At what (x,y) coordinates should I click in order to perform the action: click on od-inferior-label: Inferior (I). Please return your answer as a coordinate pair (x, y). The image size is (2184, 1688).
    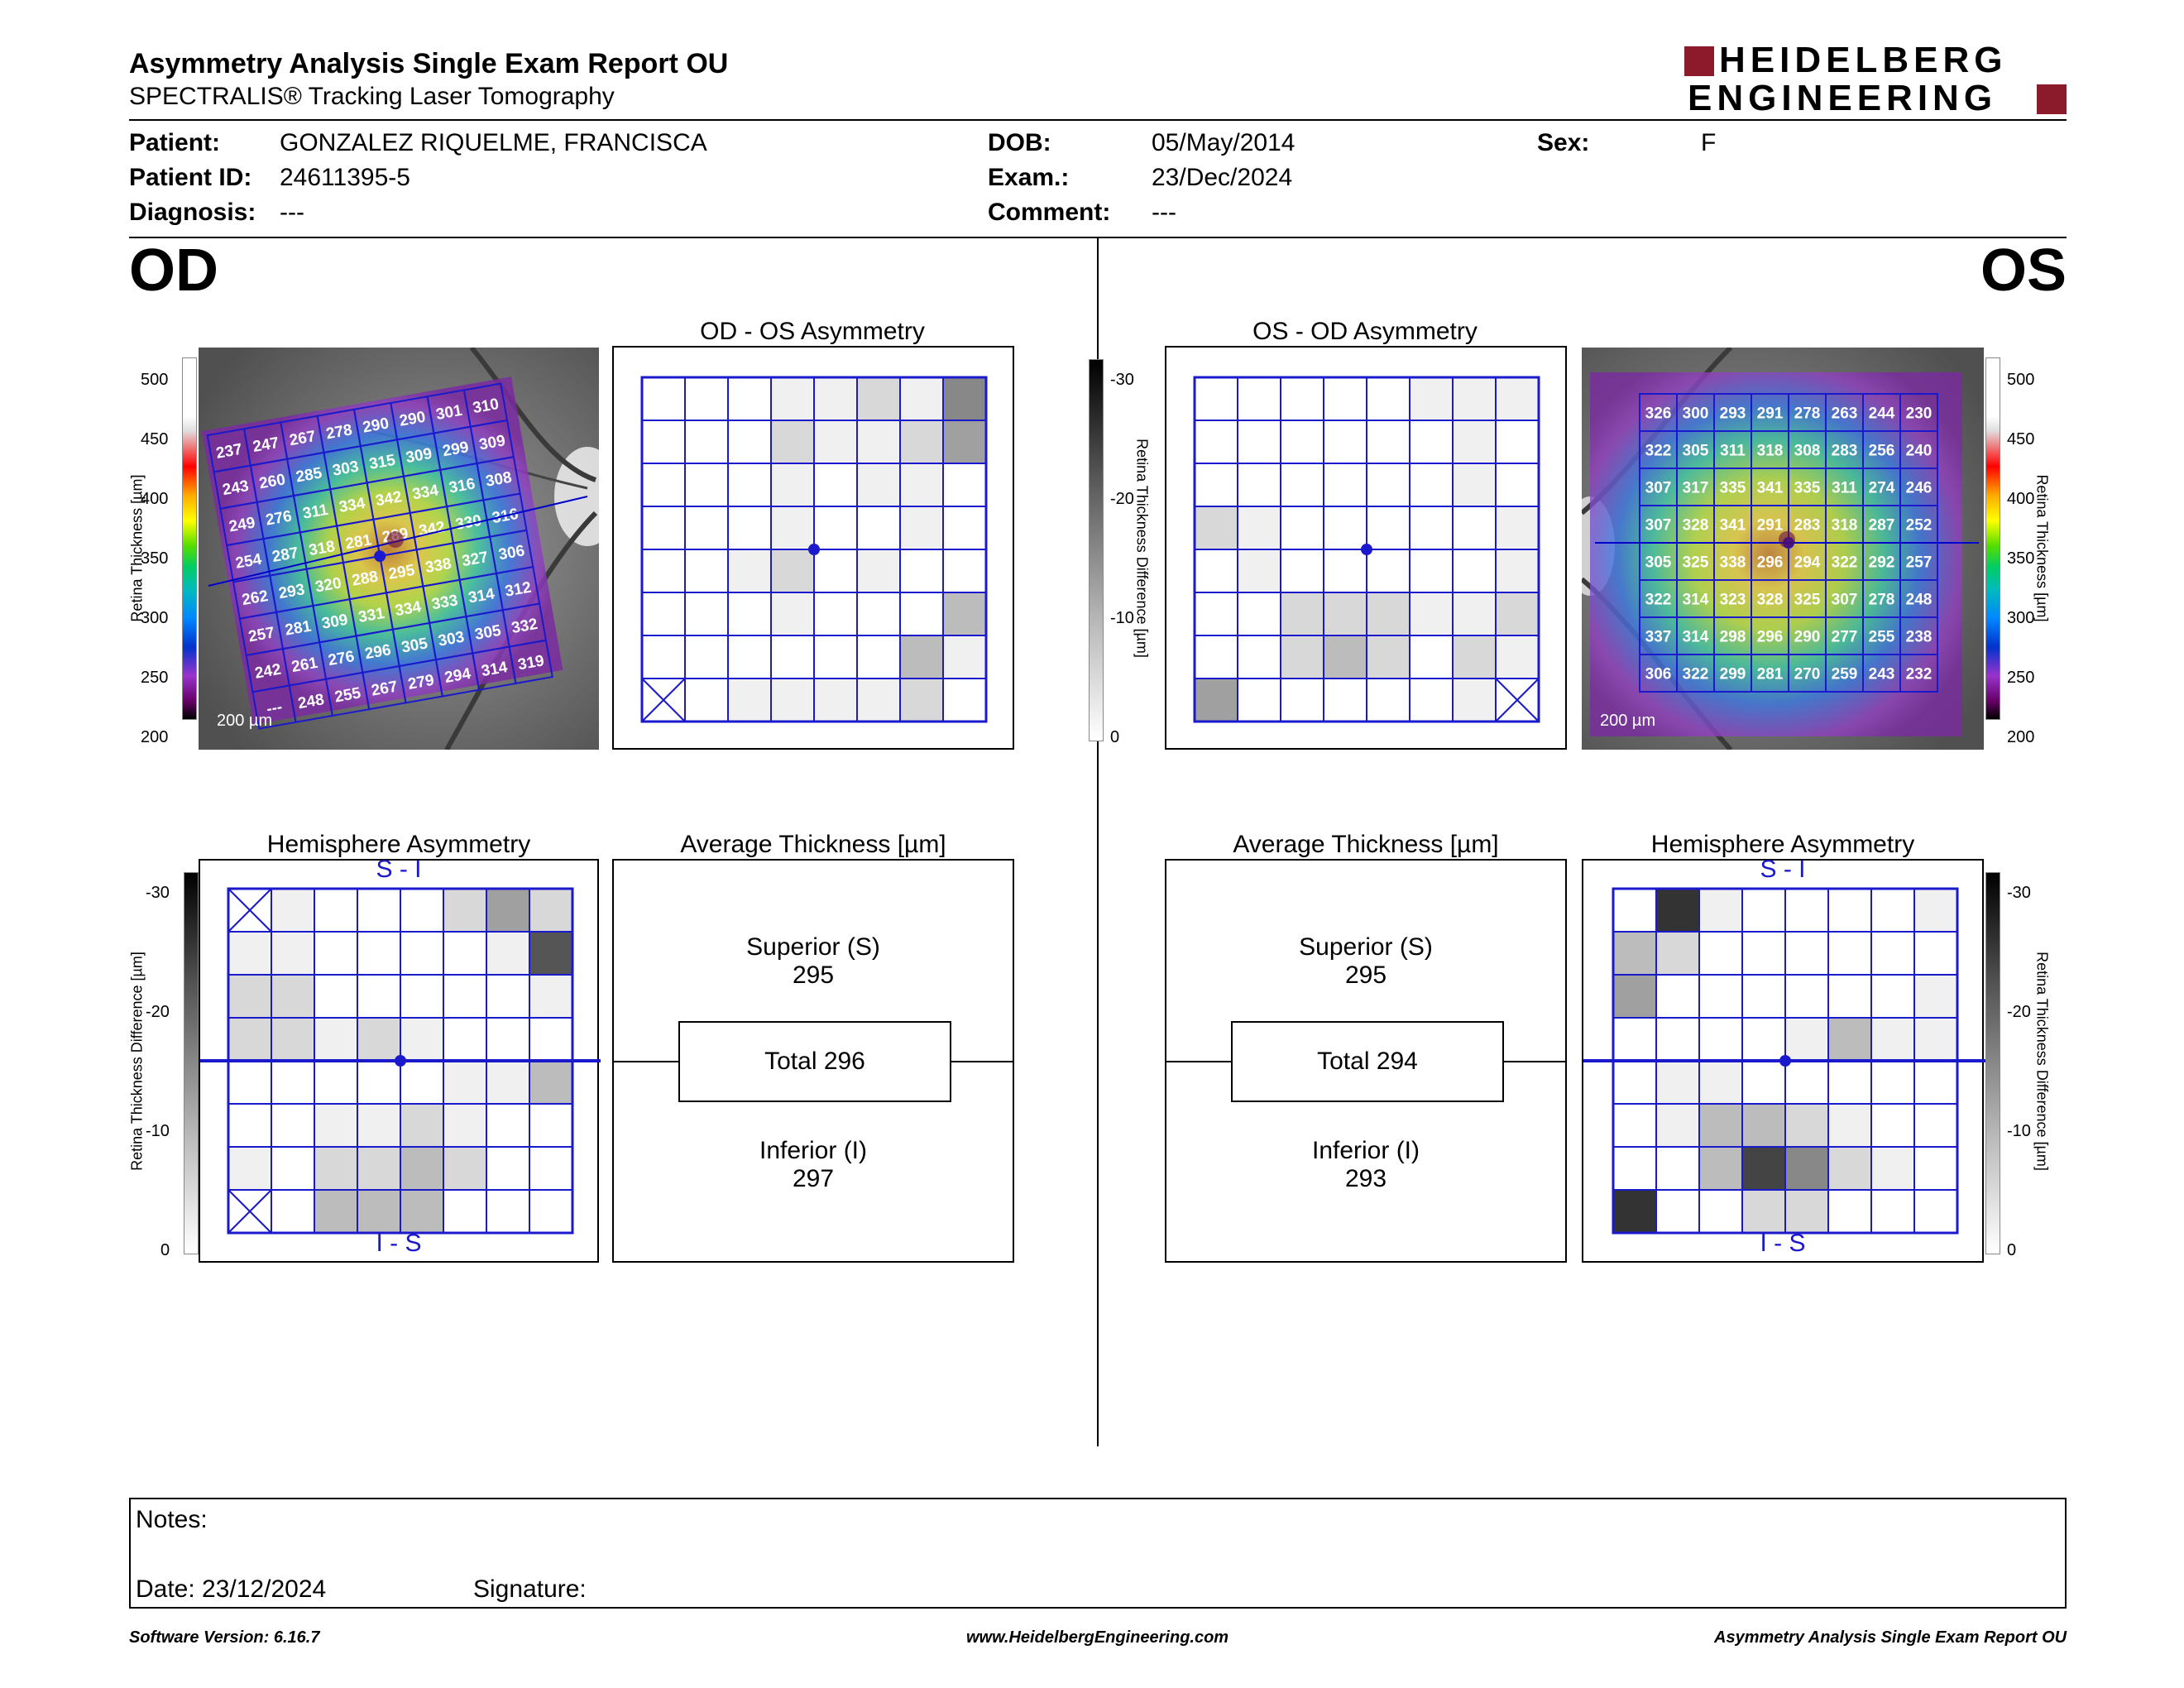
    Looking at the image, I should click on (813, 1150).